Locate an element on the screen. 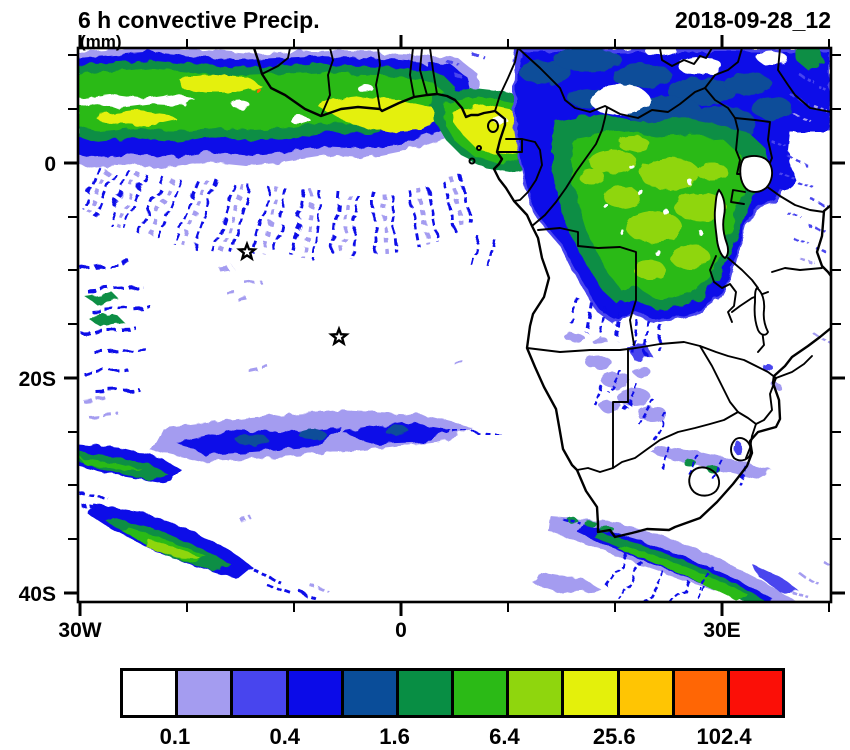 Image resolution: width=850 pixels, height=750 pixels. mid-atlantic-front-band is located at coordinates (311, 436).